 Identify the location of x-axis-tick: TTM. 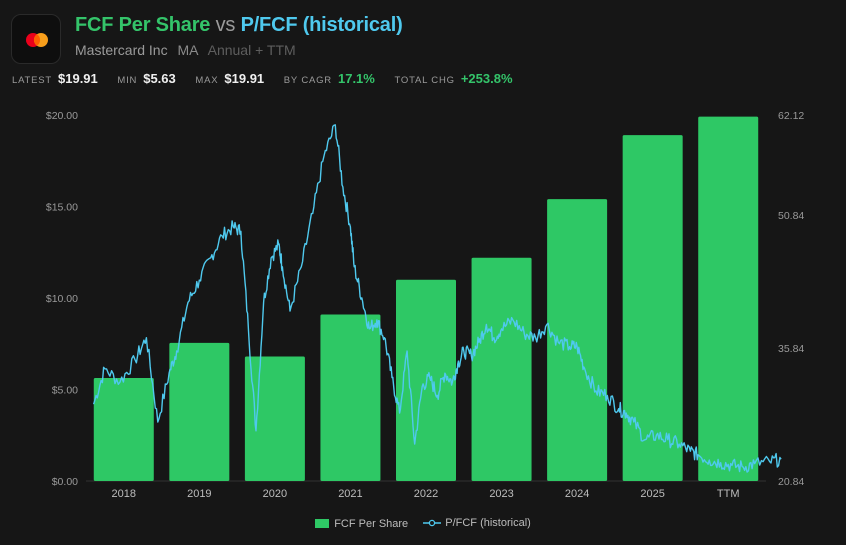
(728, 494).